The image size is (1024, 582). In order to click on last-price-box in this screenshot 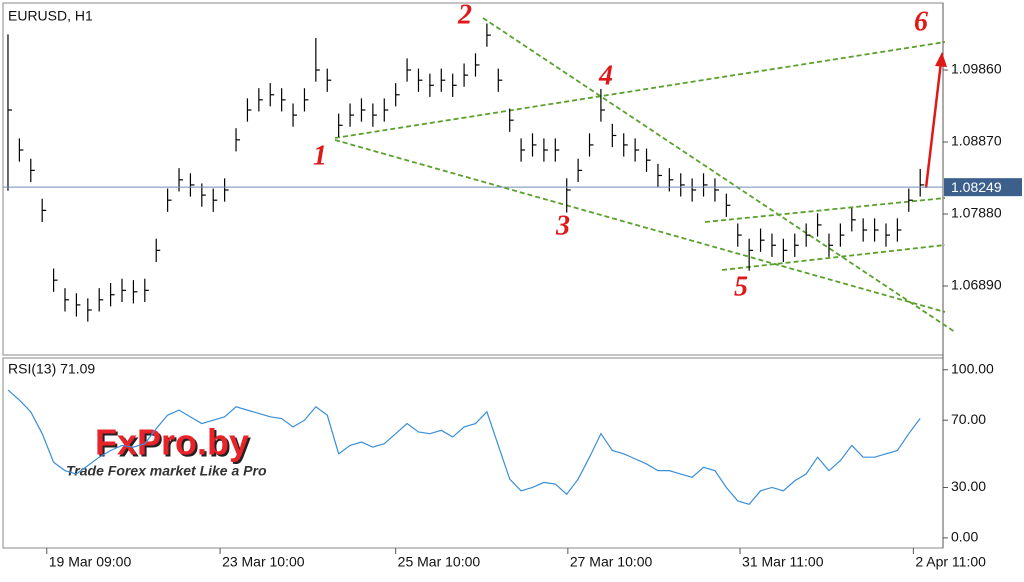, I will do `click(983, 187)`.